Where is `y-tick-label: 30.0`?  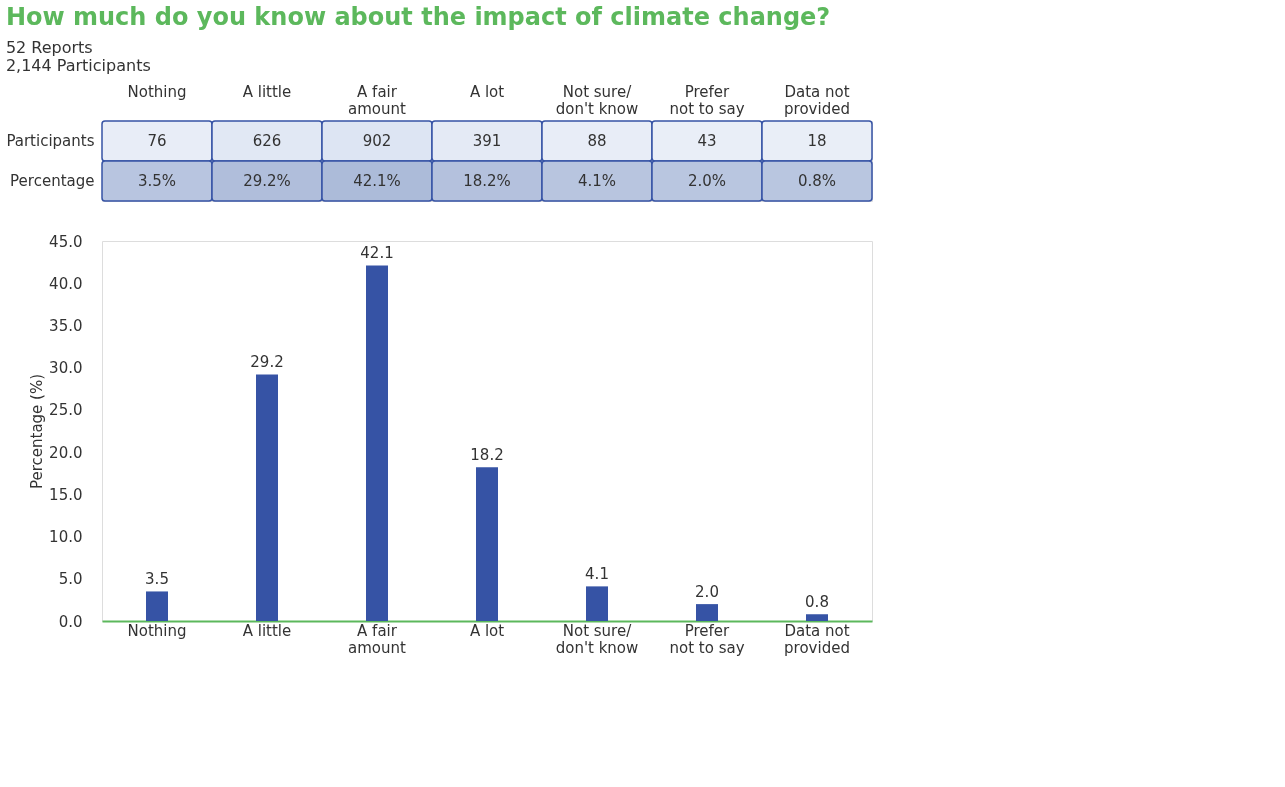 y-tick-label: 30.0 is located at coordinates (66, 368).